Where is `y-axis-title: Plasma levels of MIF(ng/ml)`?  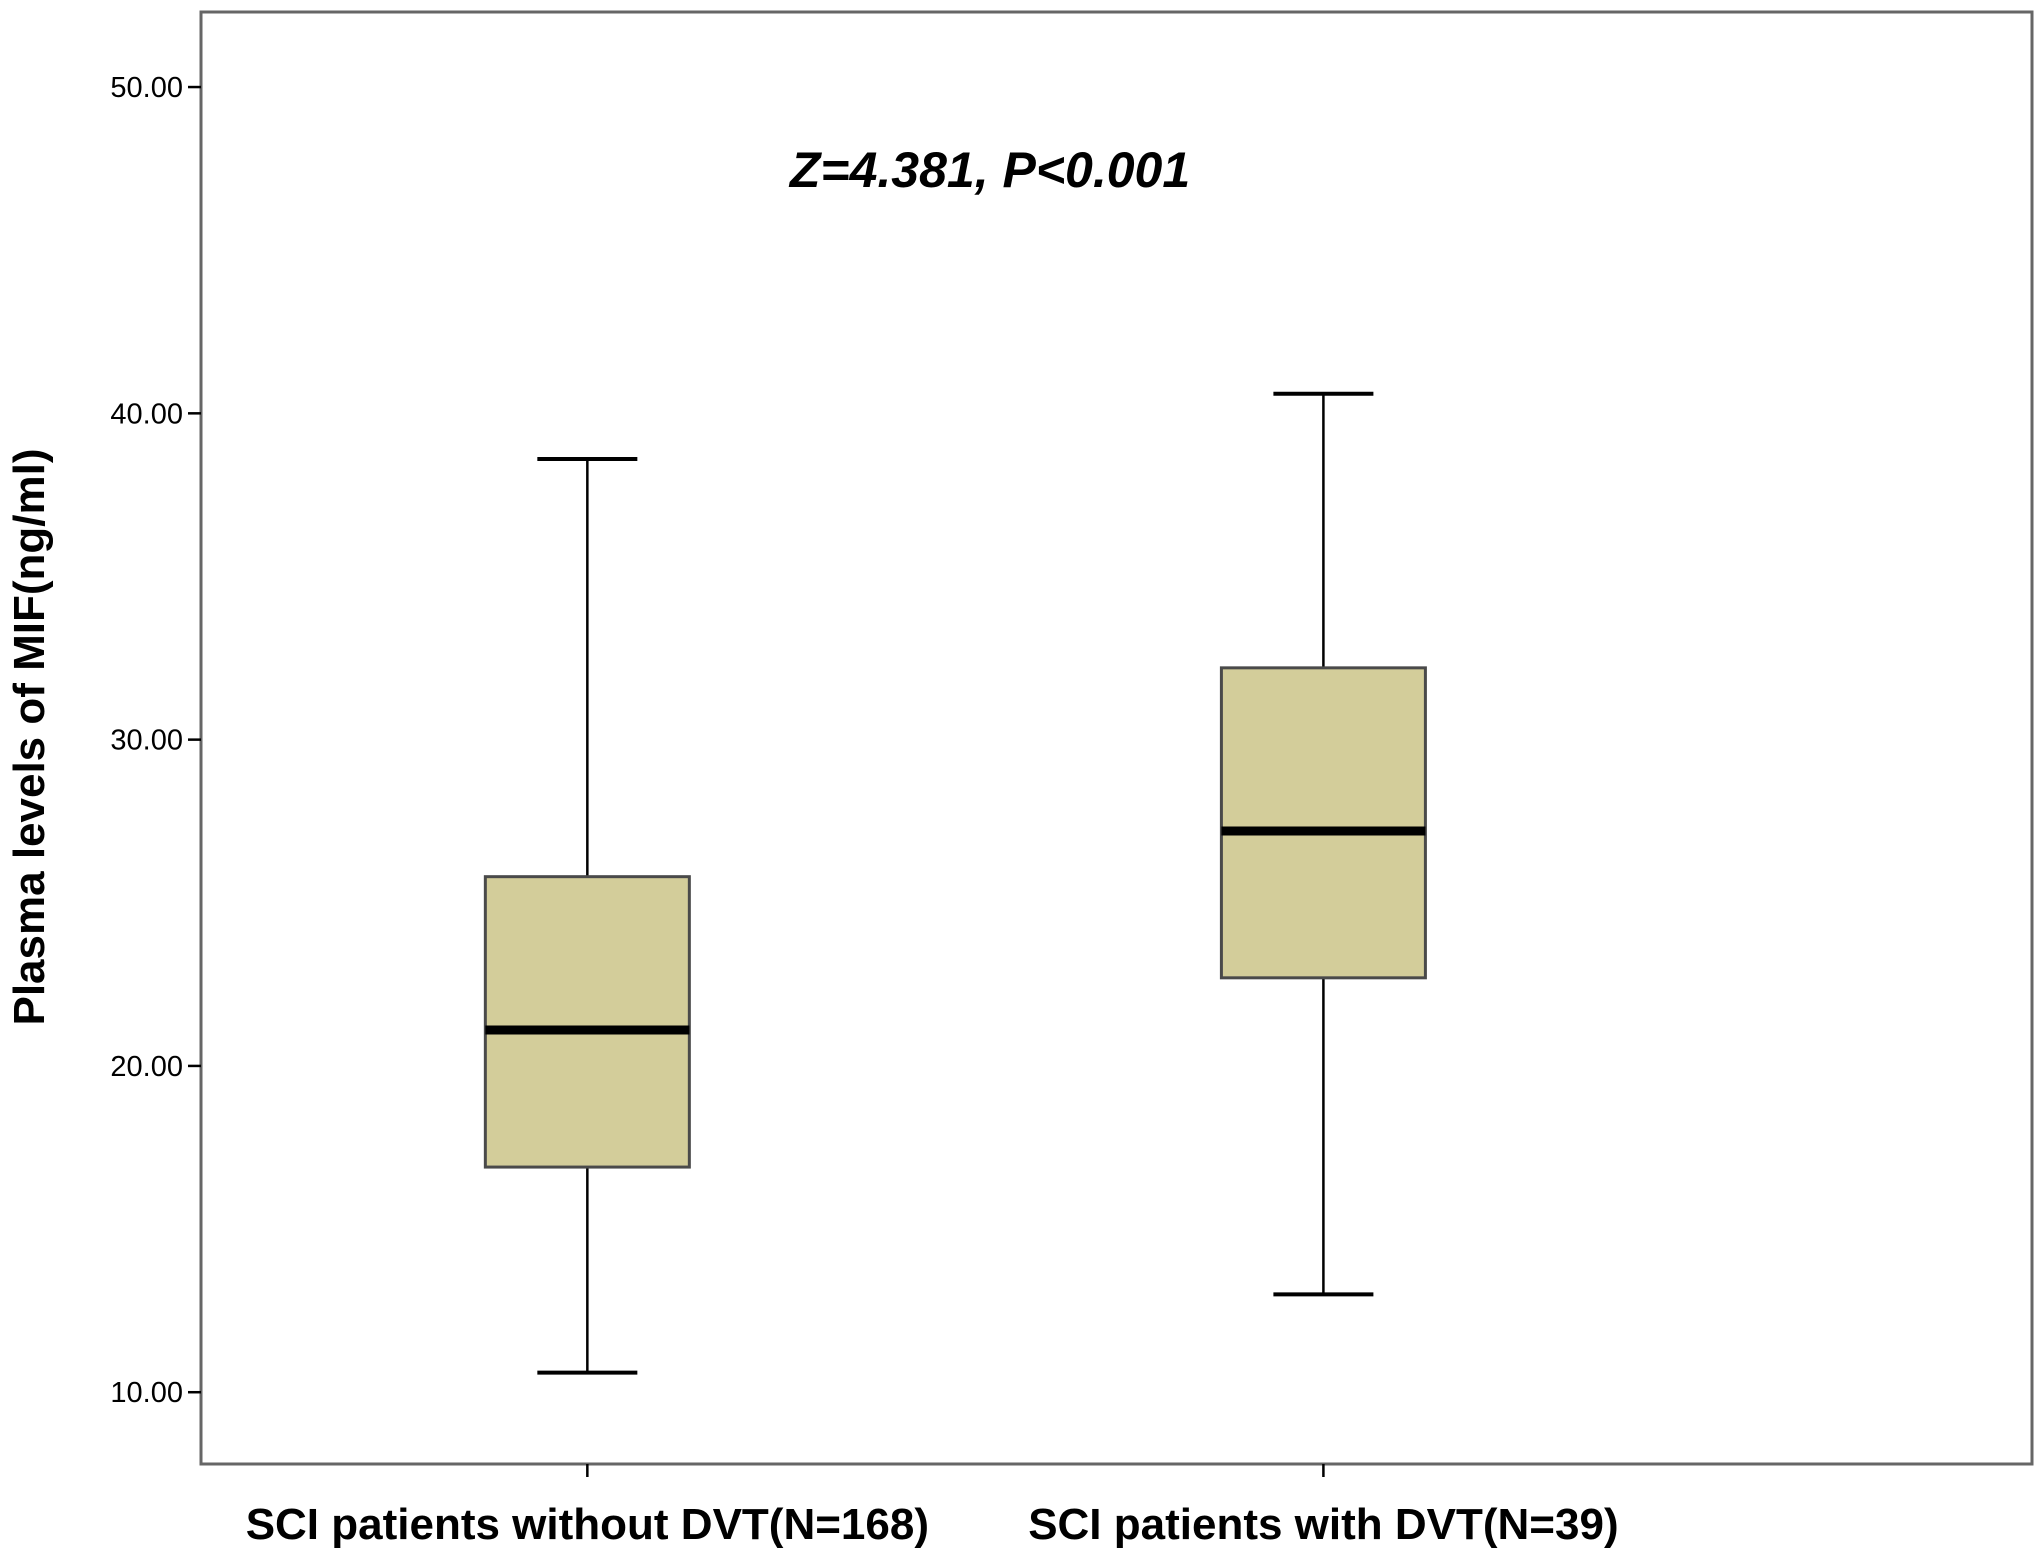 y-axis-title: Plasma levels of MIF(ng/ml) is located at coordinates (29, 736).